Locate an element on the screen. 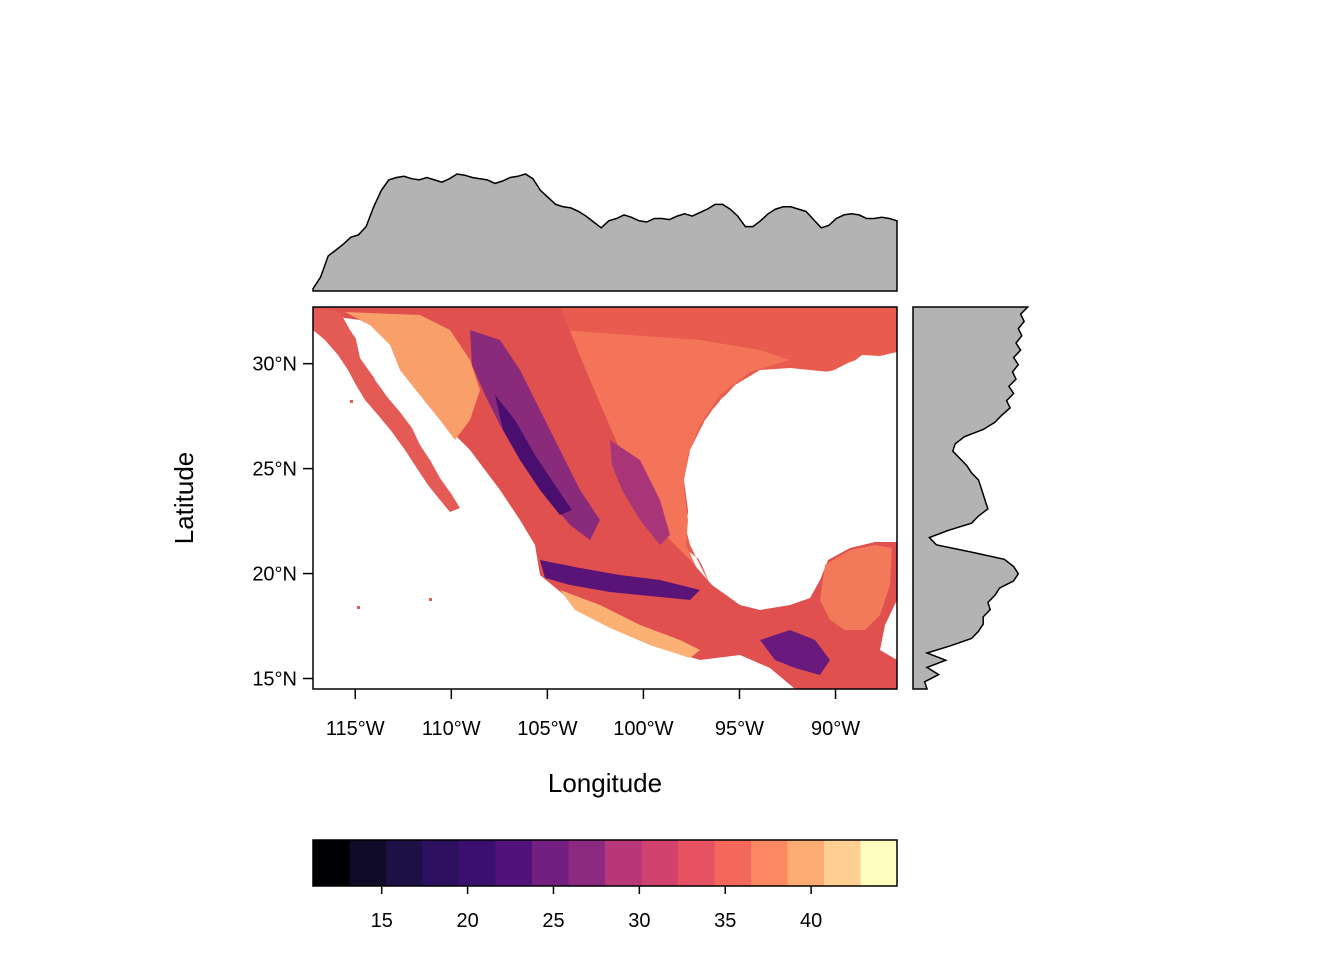 Image resolution: width=1344 pixels, height=960 pixels. land-pacific-coast is located at coordinates (630, 624).